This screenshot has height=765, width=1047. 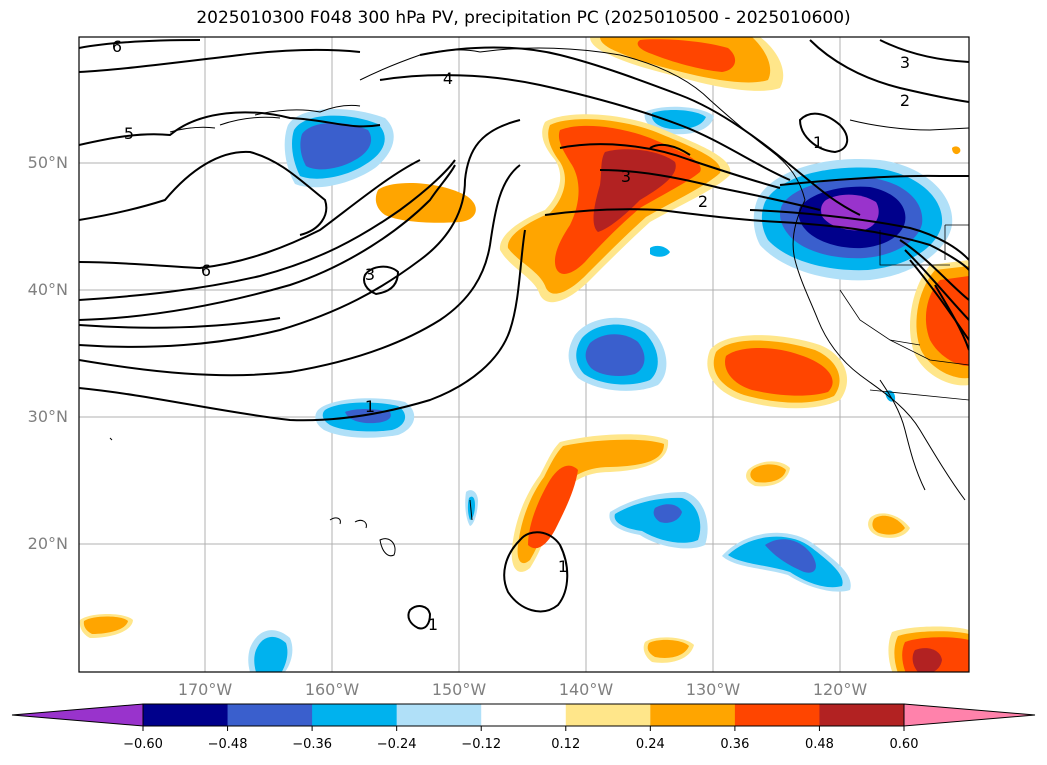 What do you see at coordinates (205, 689) in the screenshot?
I see `lon-label: 170°W` at bounding box center [205, 689].